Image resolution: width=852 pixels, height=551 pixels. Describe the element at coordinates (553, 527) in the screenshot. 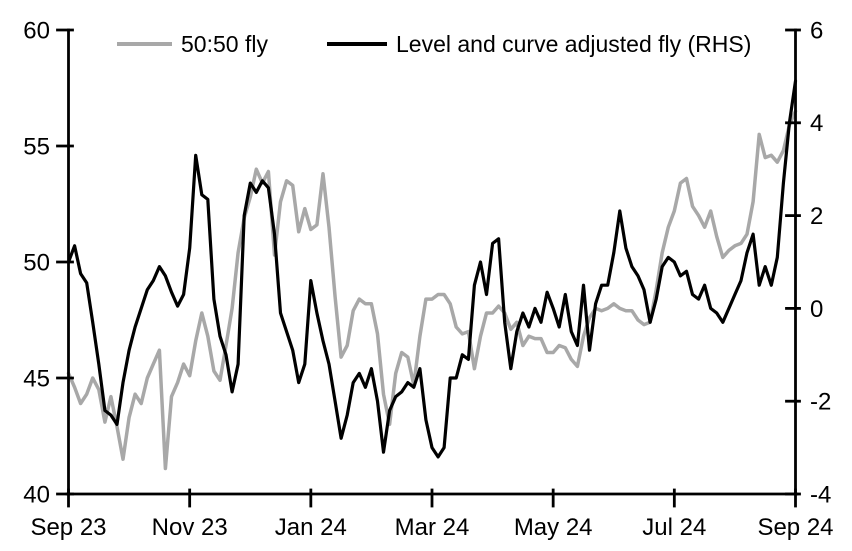

I see `x-axis-tick-label: May 24` at that location.